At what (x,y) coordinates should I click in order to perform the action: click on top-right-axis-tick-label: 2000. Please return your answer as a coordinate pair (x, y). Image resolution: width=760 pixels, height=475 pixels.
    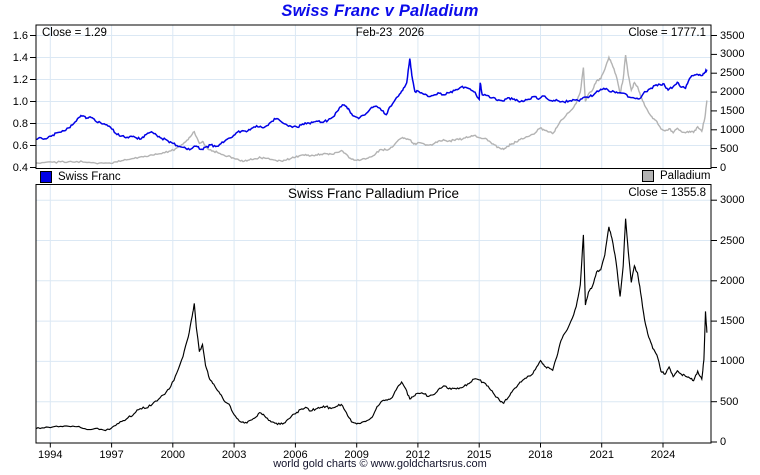
    Looking at the image, I should click on (732, 92).